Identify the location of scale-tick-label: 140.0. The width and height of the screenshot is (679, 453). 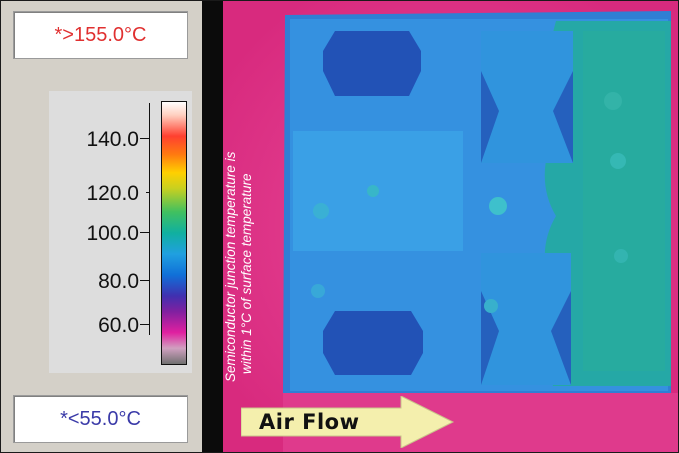
(112, 139).